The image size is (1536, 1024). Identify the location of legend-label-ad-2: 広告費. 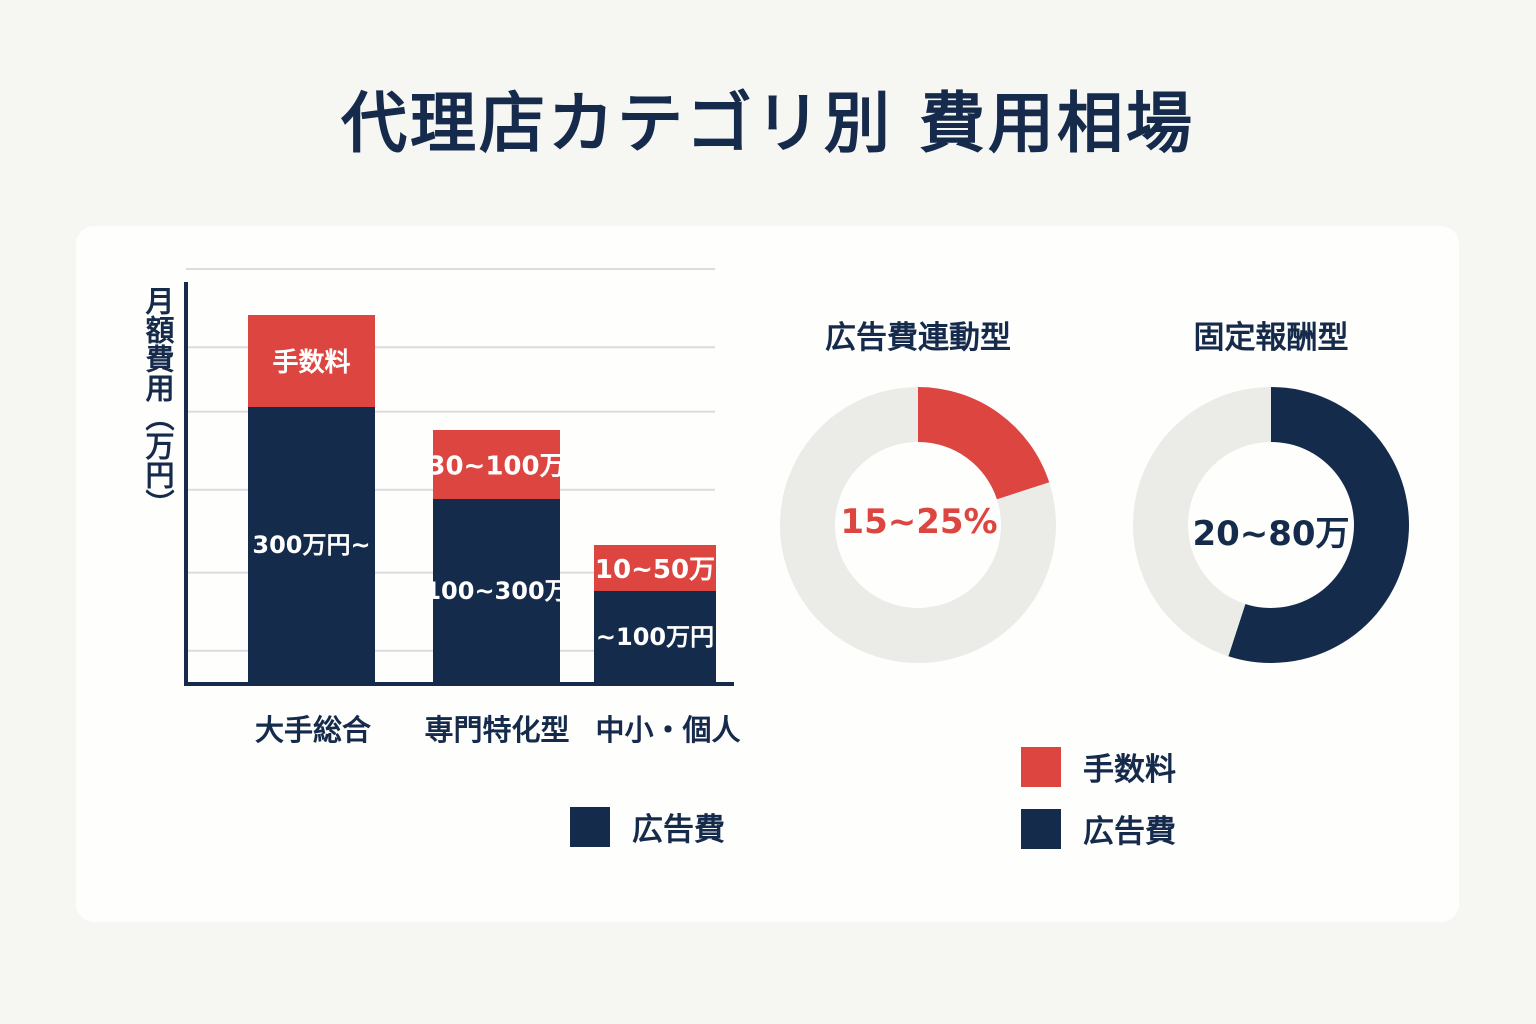
(1129, 832).